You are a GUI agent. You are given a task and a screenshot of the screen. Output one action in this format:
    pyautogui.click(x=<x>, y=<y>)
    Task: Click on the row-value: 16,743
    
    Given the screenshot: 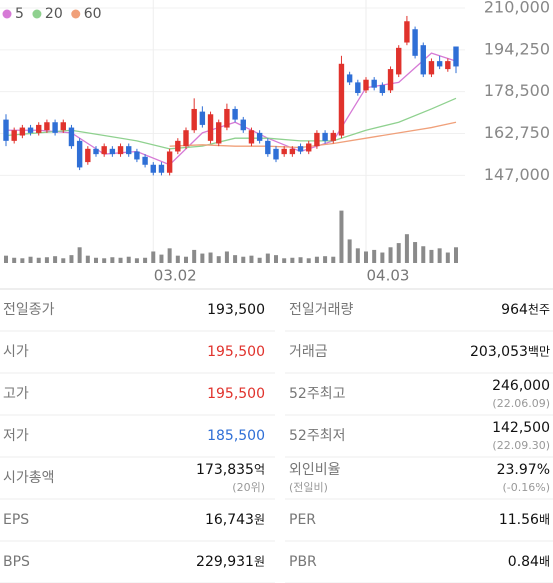 What is the action you would take?
    pyautogui.click(x=229, y=520)
    